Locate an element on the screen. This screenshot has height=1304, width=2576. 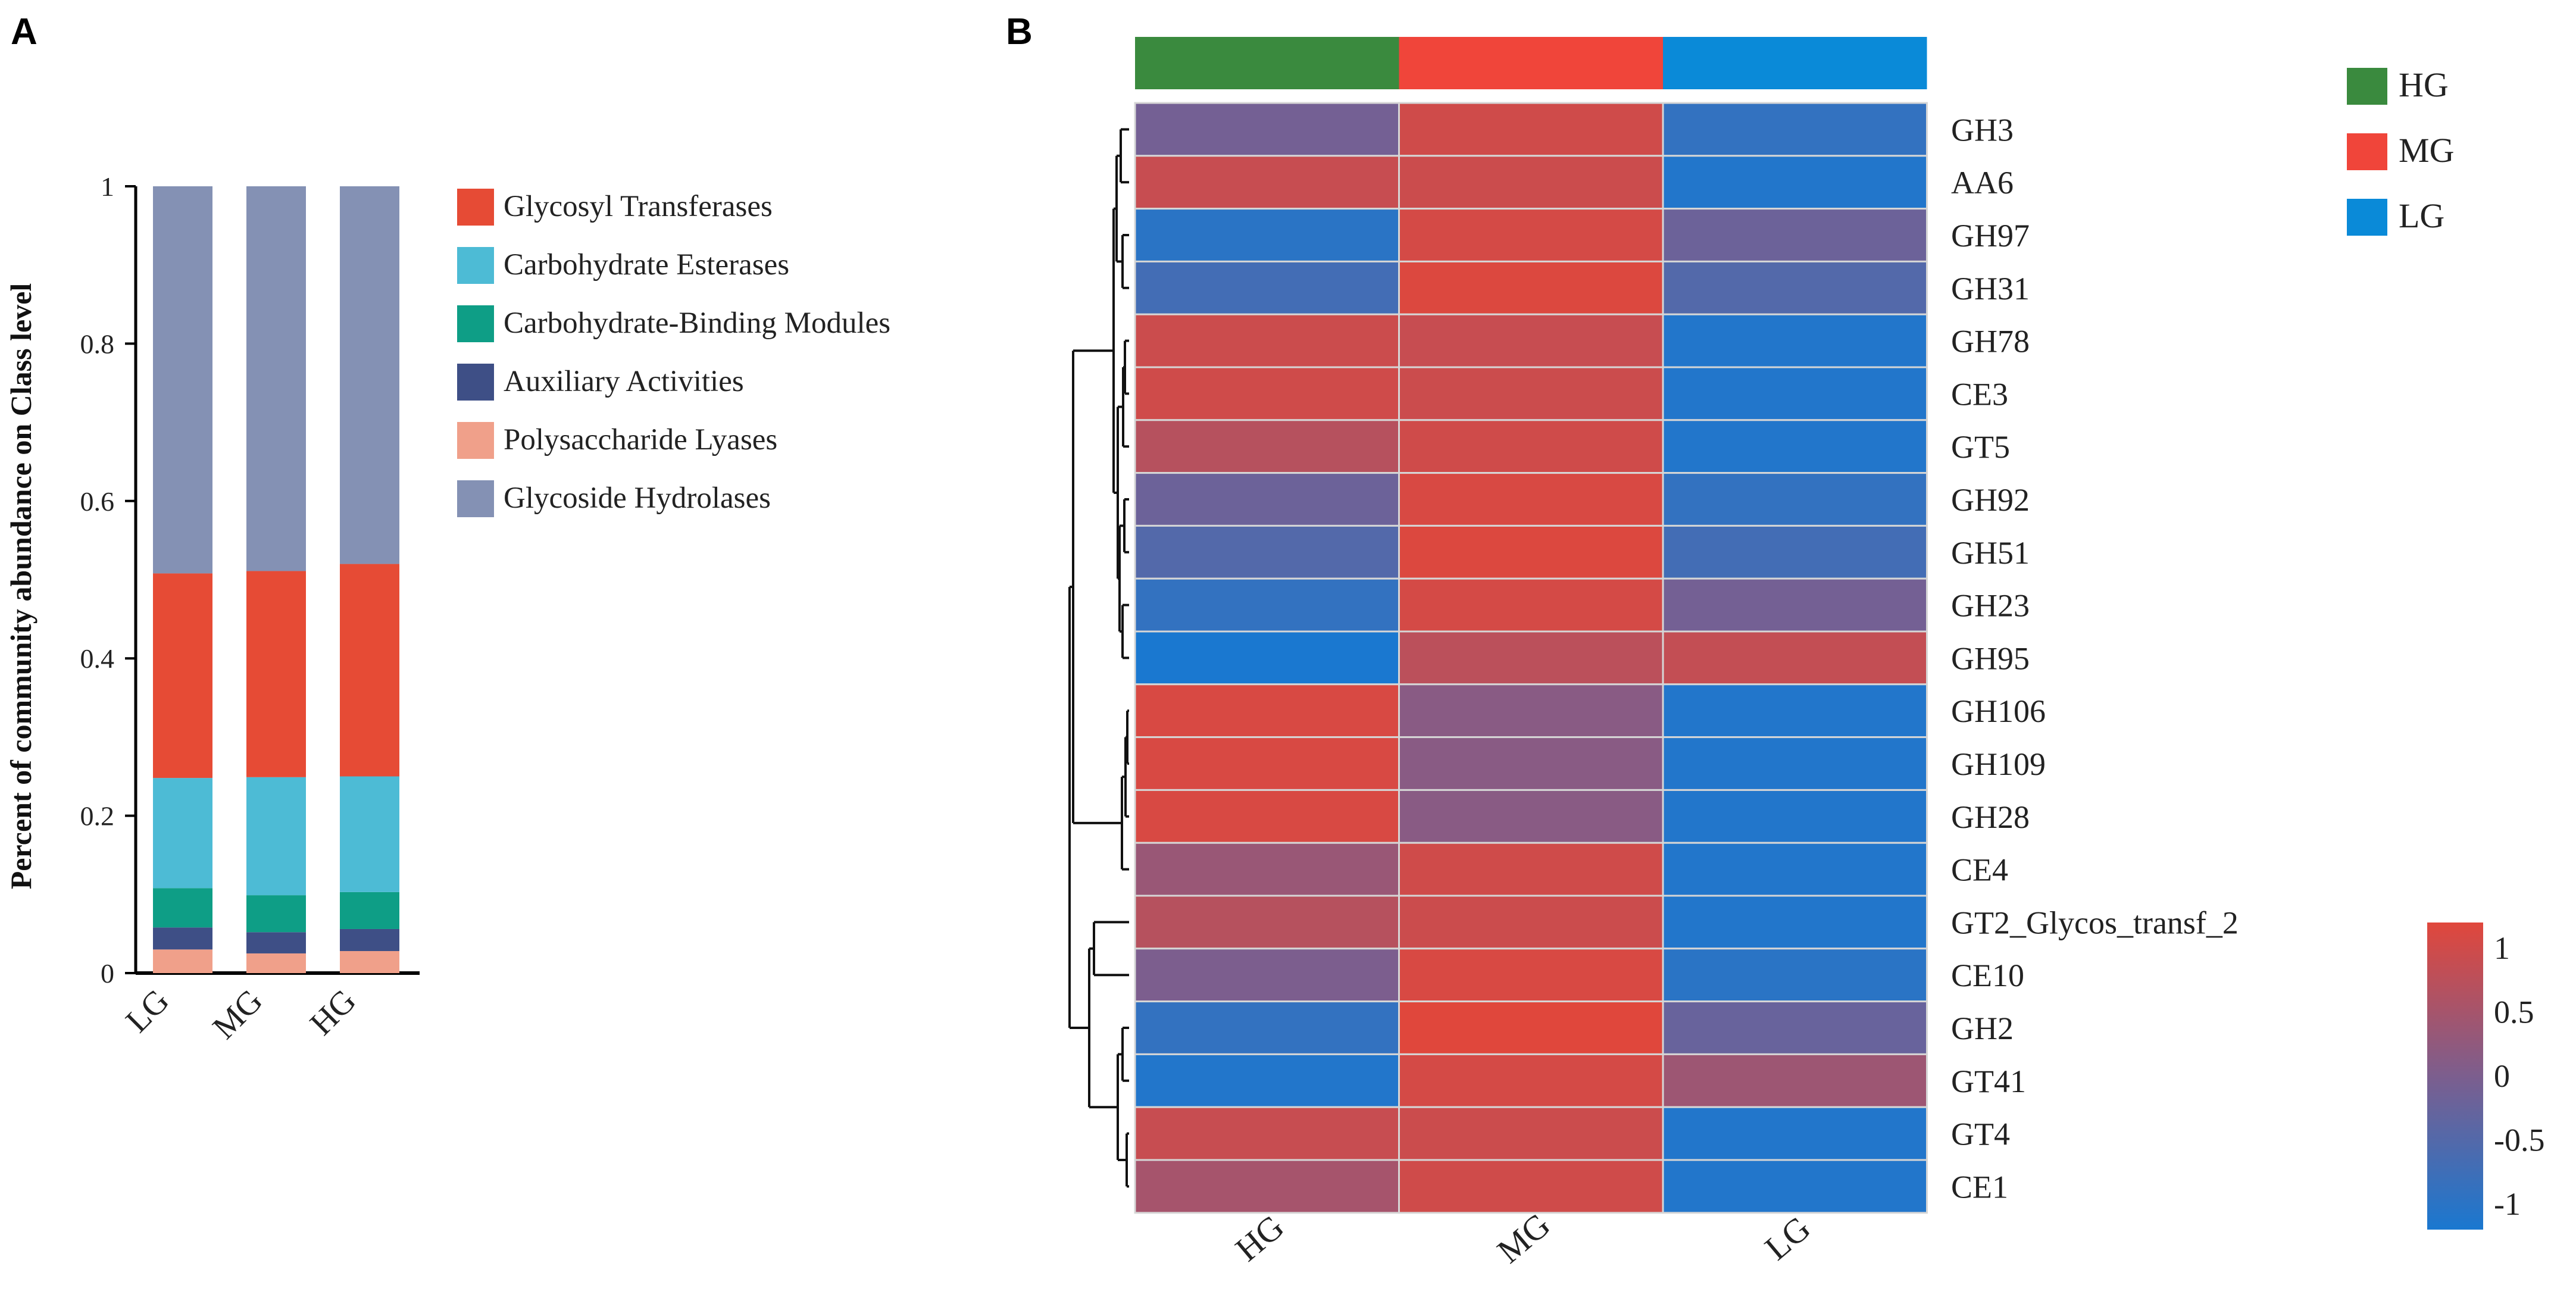
color-scale-bar: 1 0.5 0 -0.5 -1 is located at coordinates (2485, 1076).